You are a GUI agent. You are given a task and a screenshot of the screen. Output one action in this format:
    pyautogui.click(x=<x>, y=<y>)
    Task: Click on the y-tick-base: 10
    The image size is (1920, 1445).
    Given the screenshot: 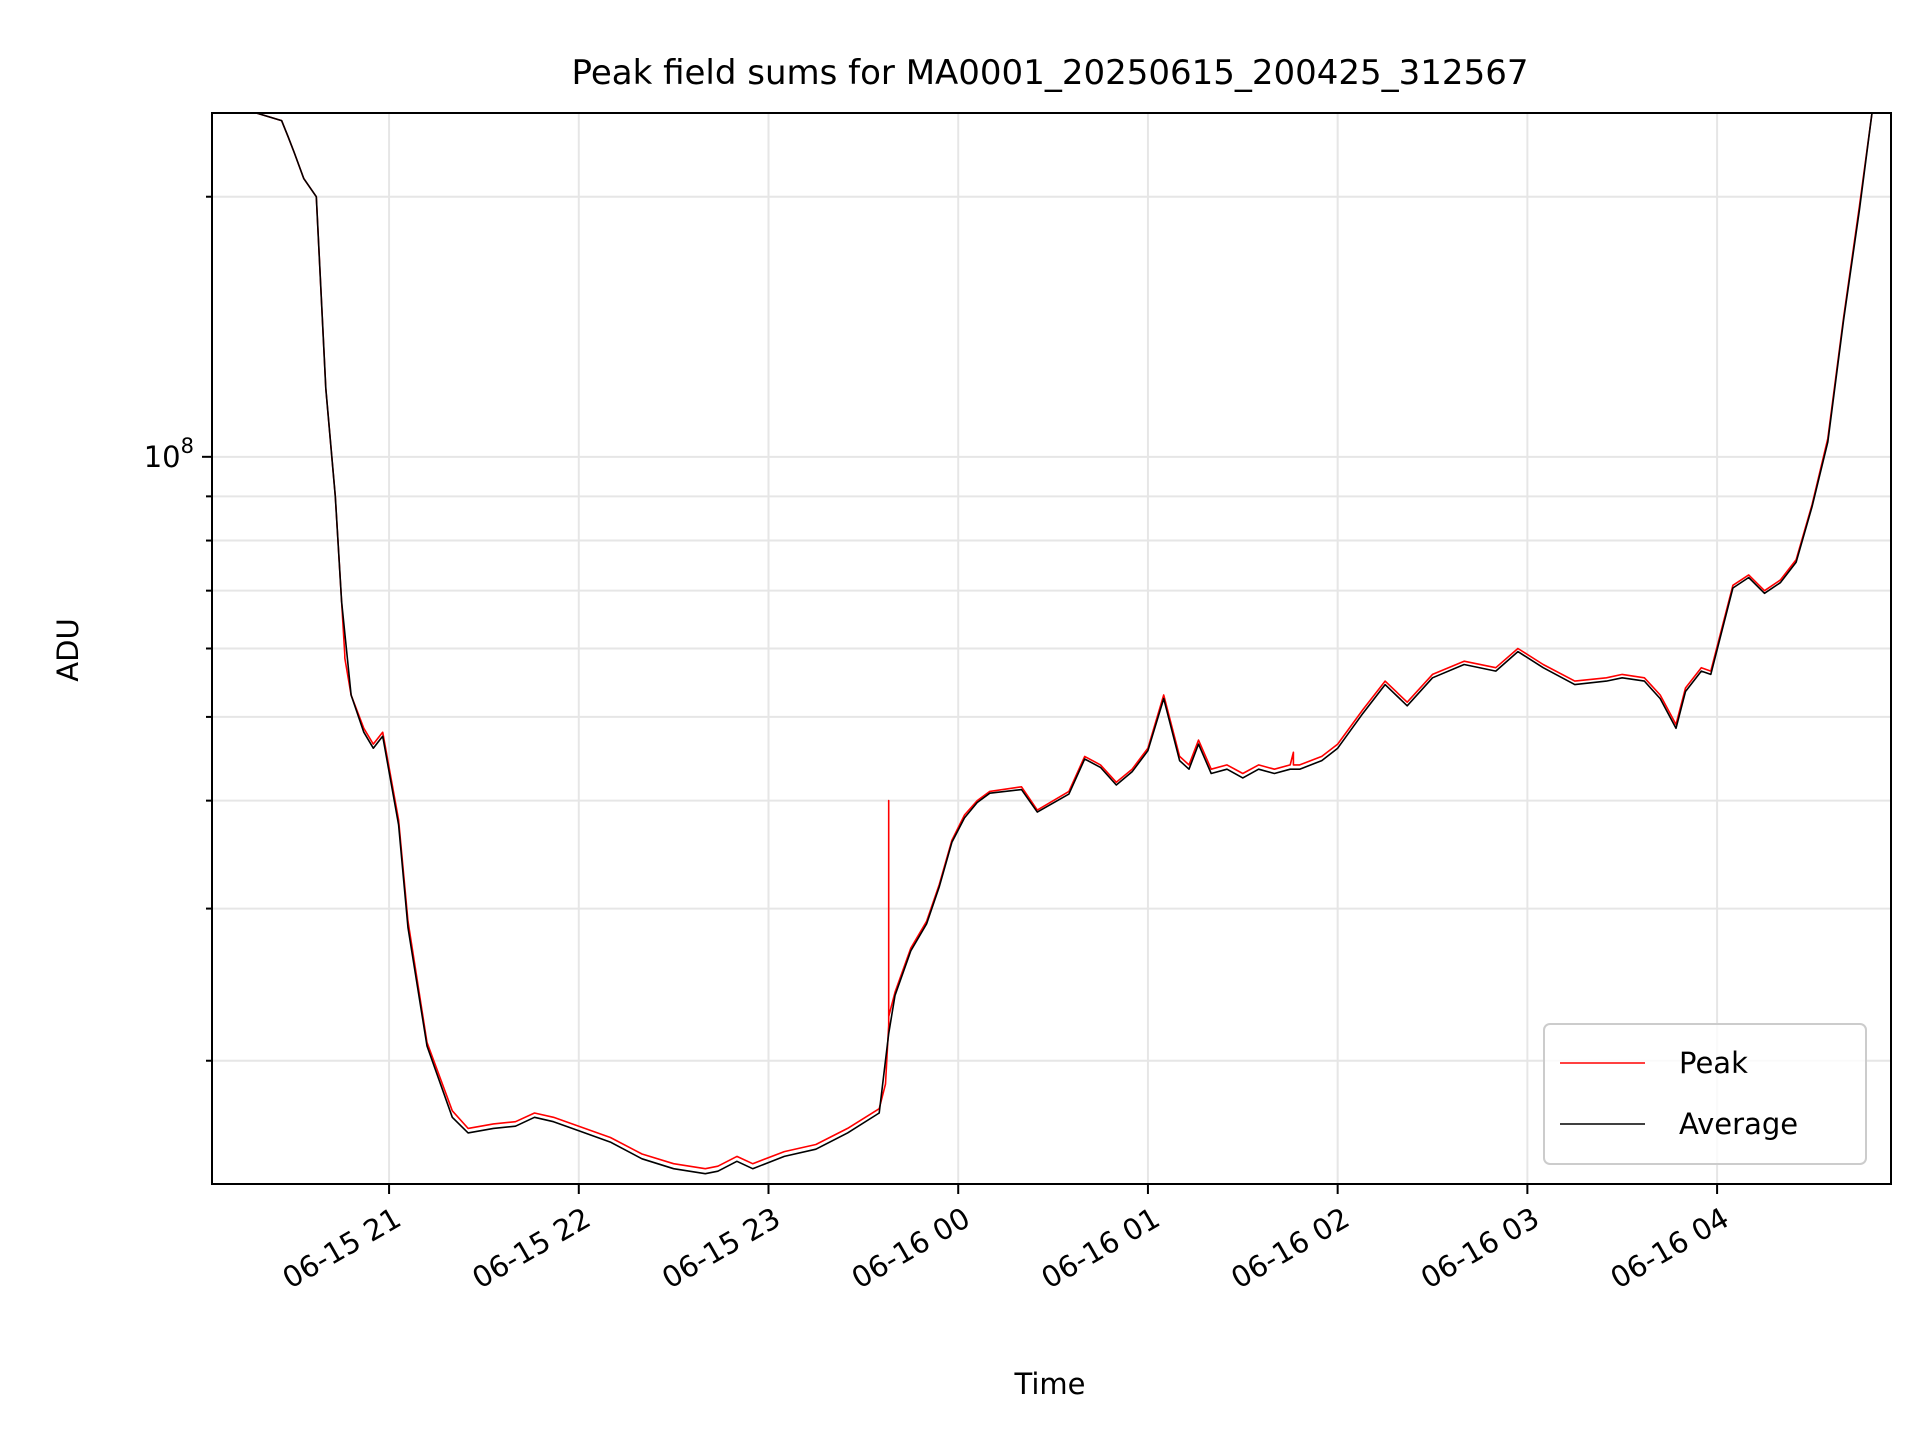 What is the action you would take?
    pyautogui.click(x=162, y=457)
    